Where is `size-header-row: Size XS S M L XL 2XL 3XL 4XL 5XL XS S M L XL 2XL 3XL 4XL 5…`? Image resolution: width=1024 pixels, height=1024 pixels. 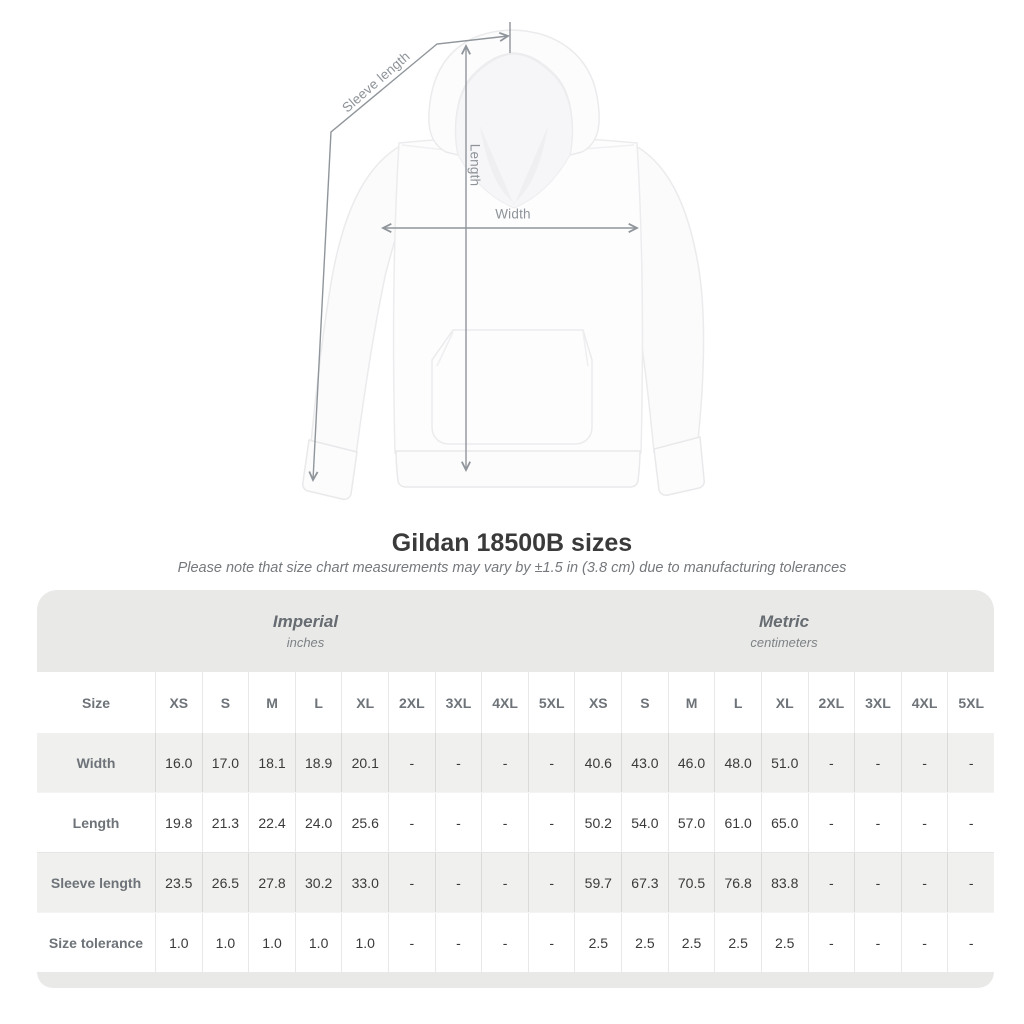
size-header-row: Size XS S M L XL 2XL 3XL 4XL 5XL XS S M L XL 2XL 3XL 4XL 5… is located at coordinates (515, 702).